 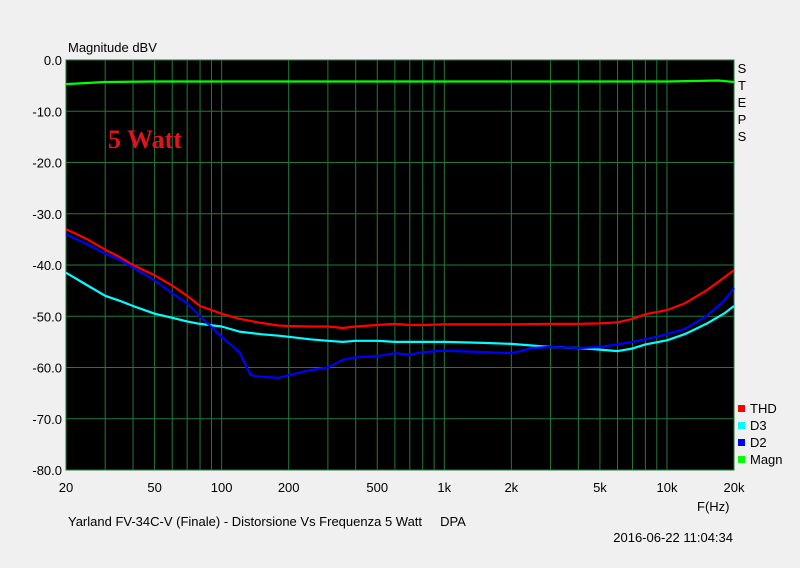 I want to click on steps-letter: T, so click(x=742, y=85).